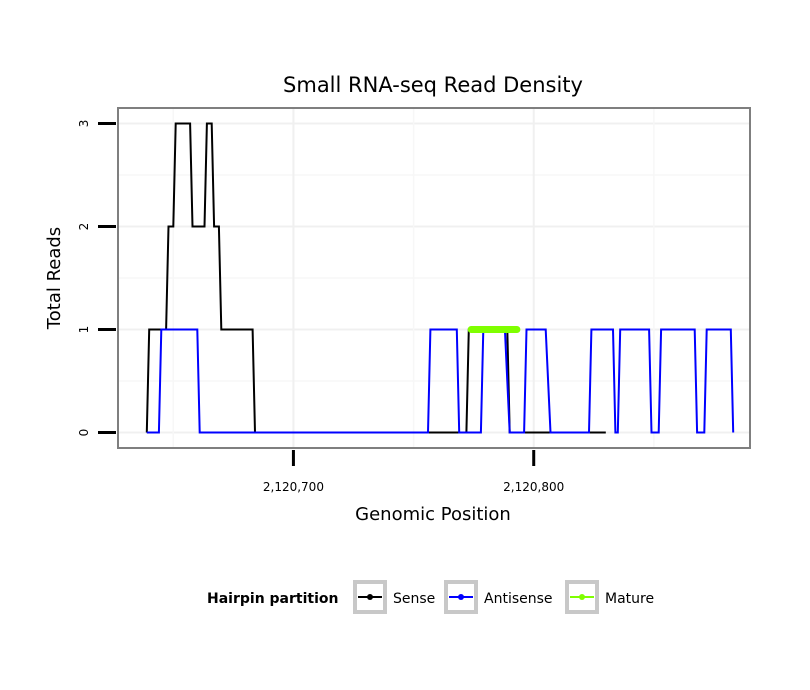 Image resolution: width=810 pixels, height=690 pixels. I want to click on legend-key-dot-sense, so click(370, 597).